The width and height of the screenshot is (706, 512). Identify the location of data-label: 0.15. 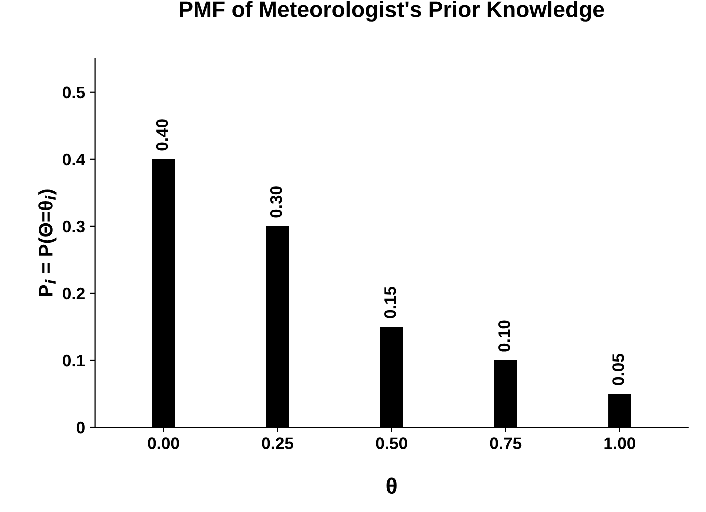
(390, 302).